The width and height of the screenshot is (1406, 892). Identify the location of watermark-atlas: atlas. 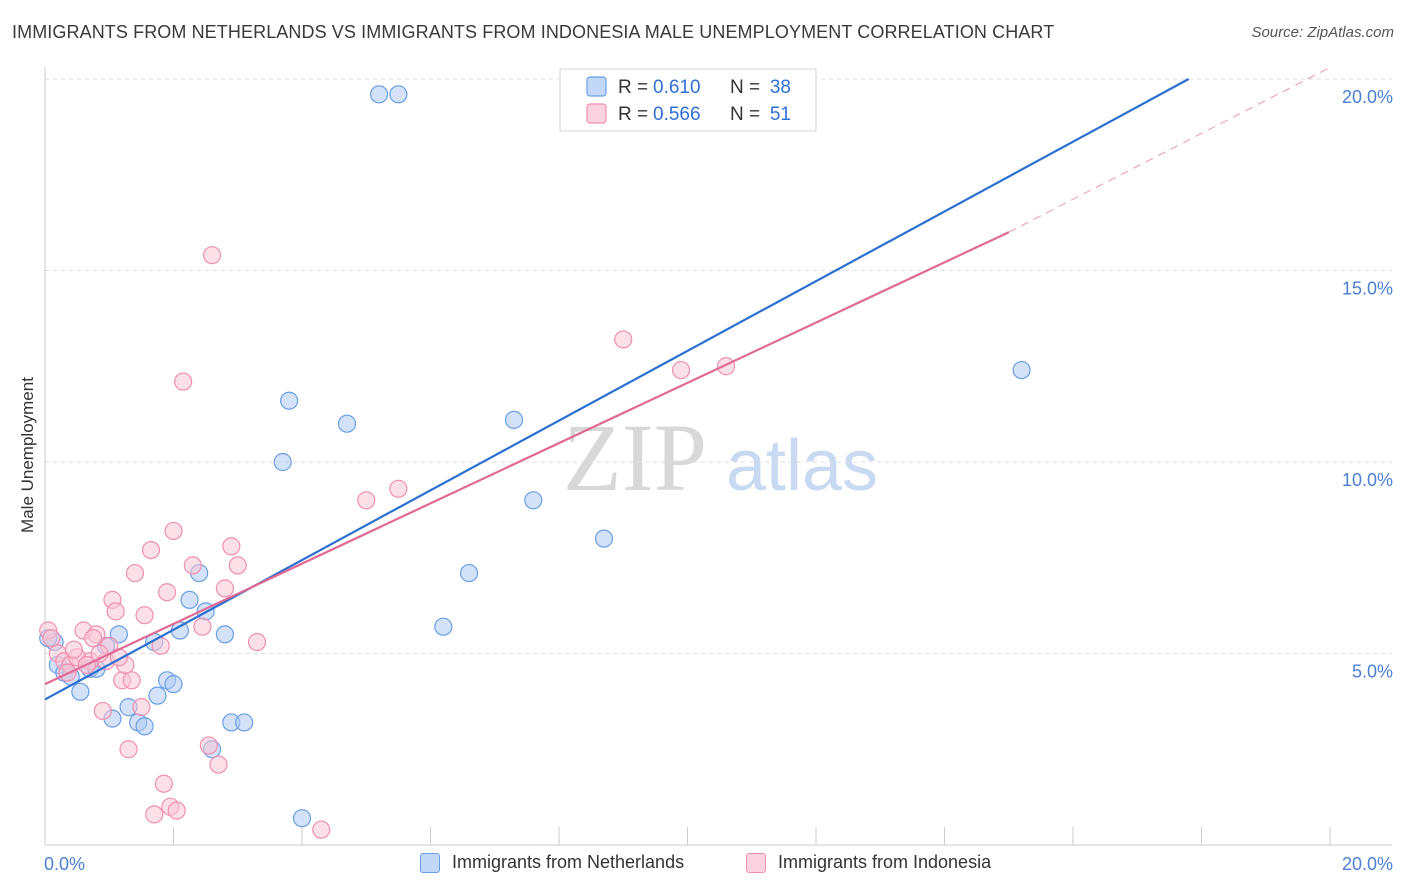
(802, 466).